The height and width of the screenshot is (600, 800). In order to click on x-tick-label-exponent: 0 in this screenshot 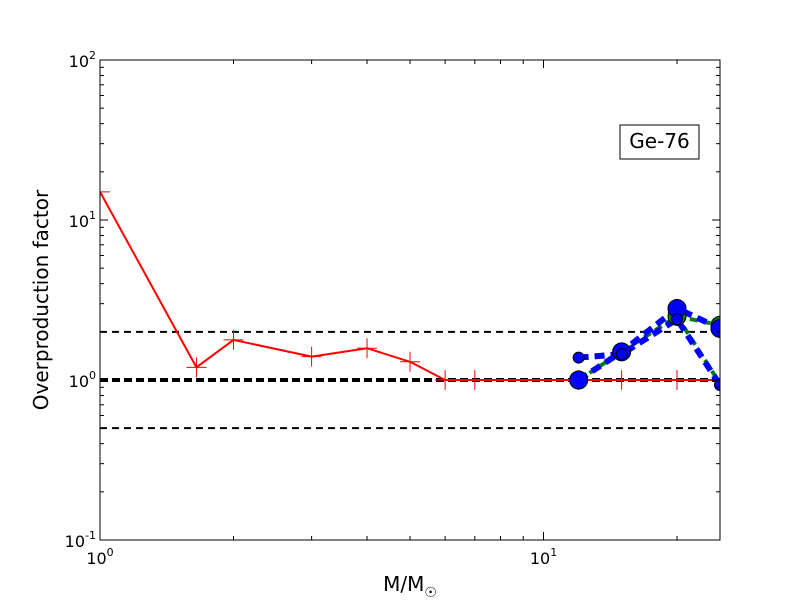, I will do `click(110, 552)`.